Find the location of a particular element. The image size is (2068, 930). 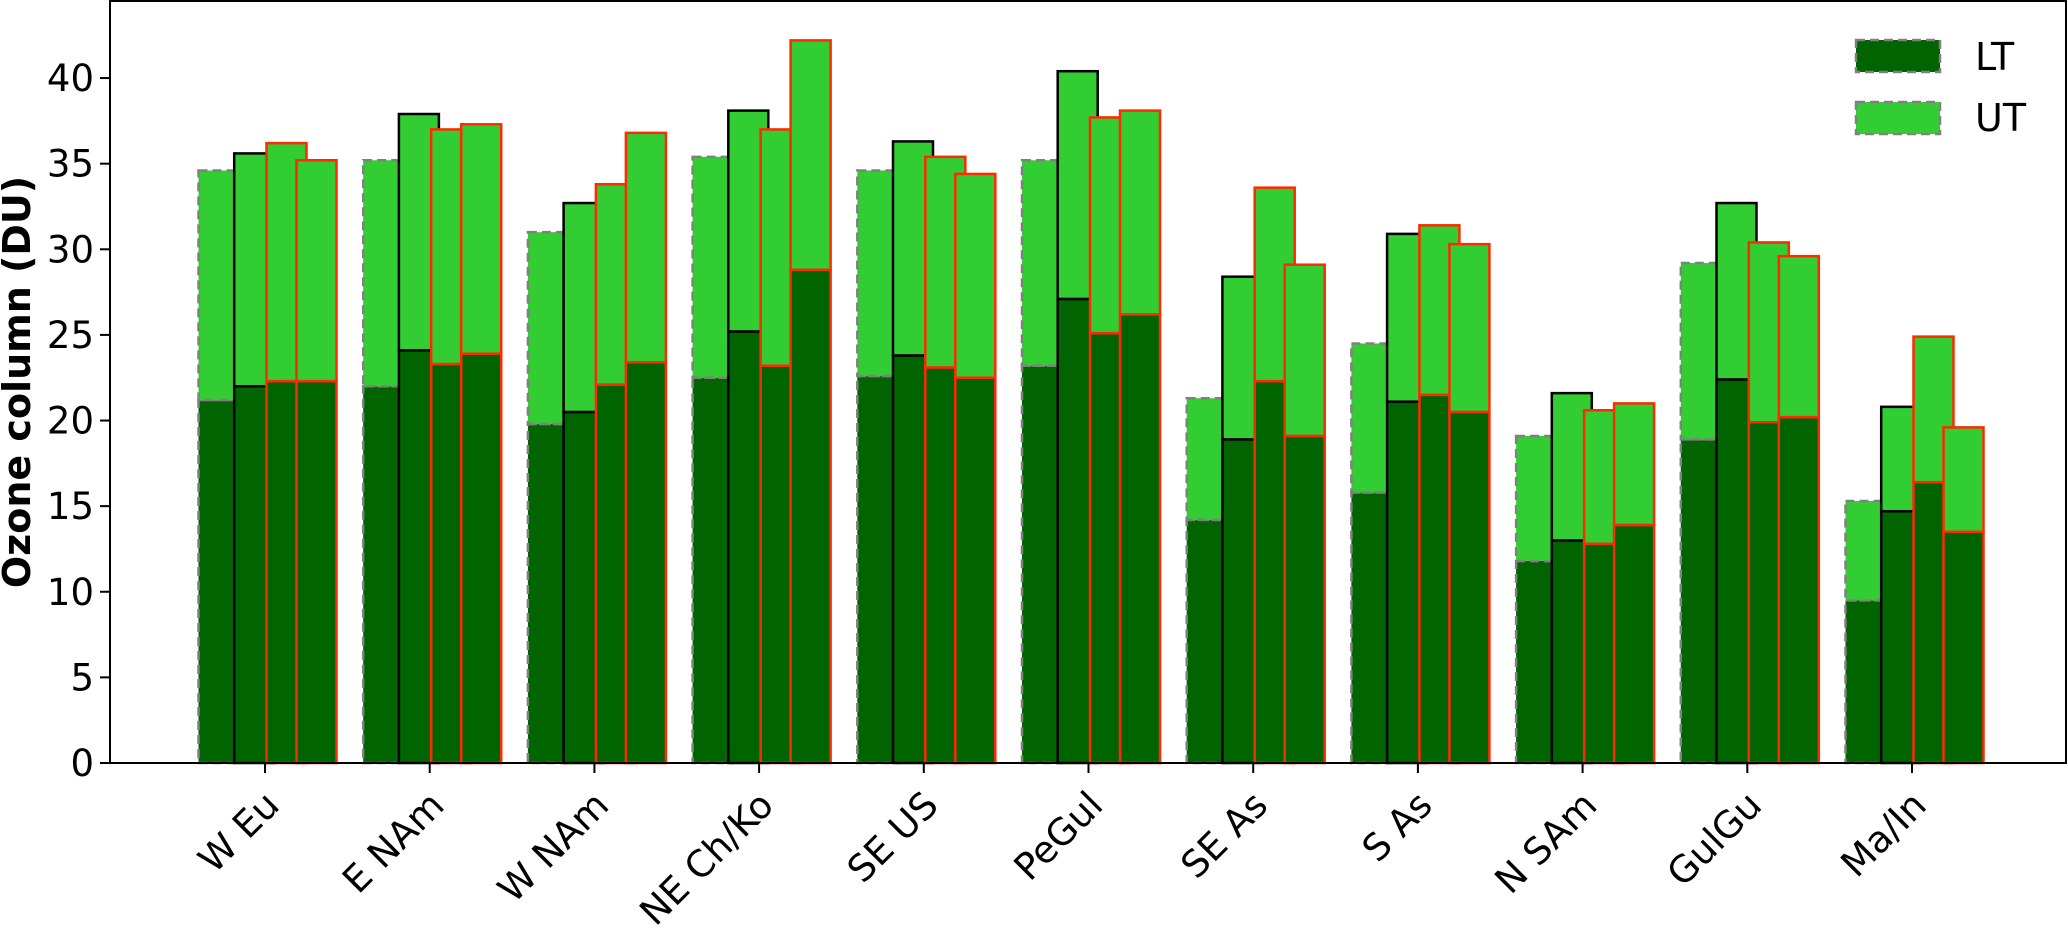

y-tick-label: 30 is located at coordinates (70, 249).